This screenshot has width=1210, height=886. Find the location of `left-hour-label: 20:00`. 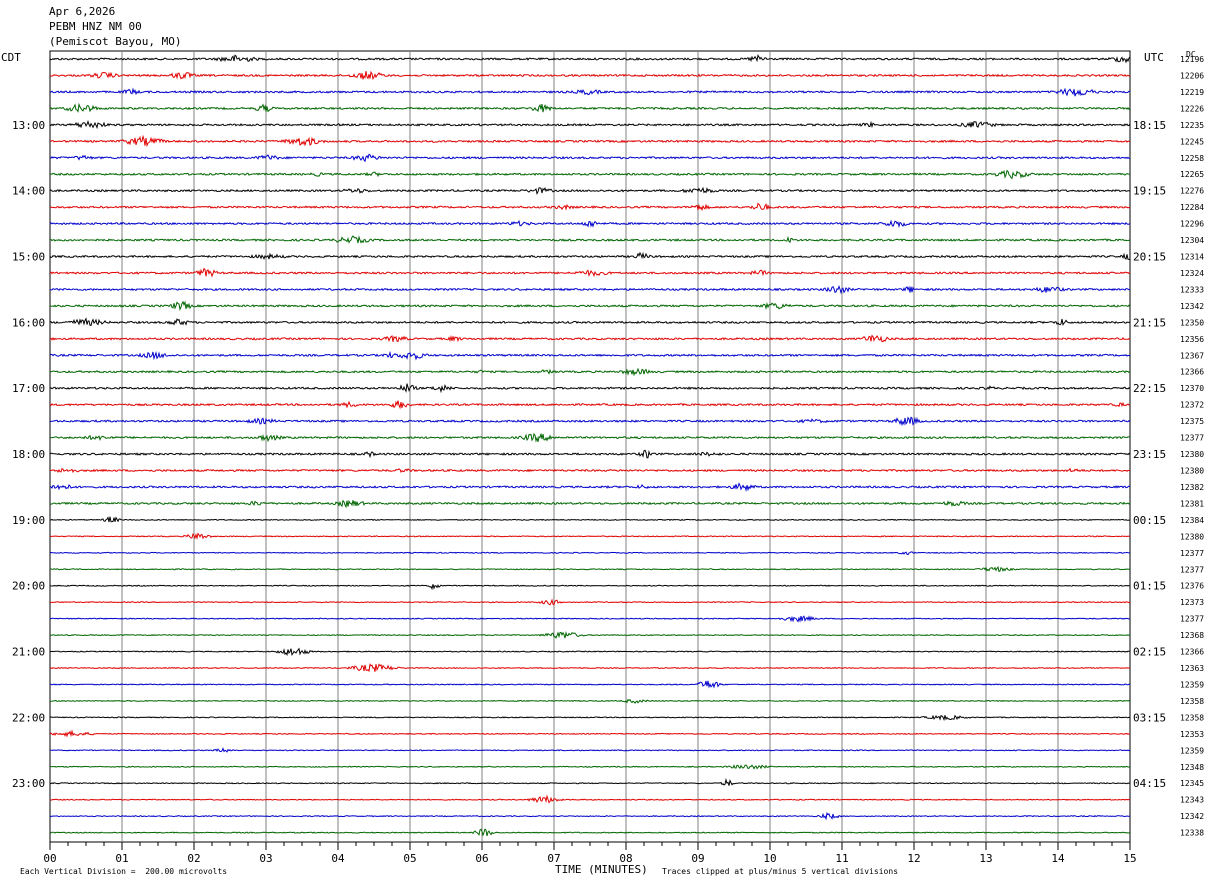

left-hour-label: 20:00 is located at coordinates (28, 586).